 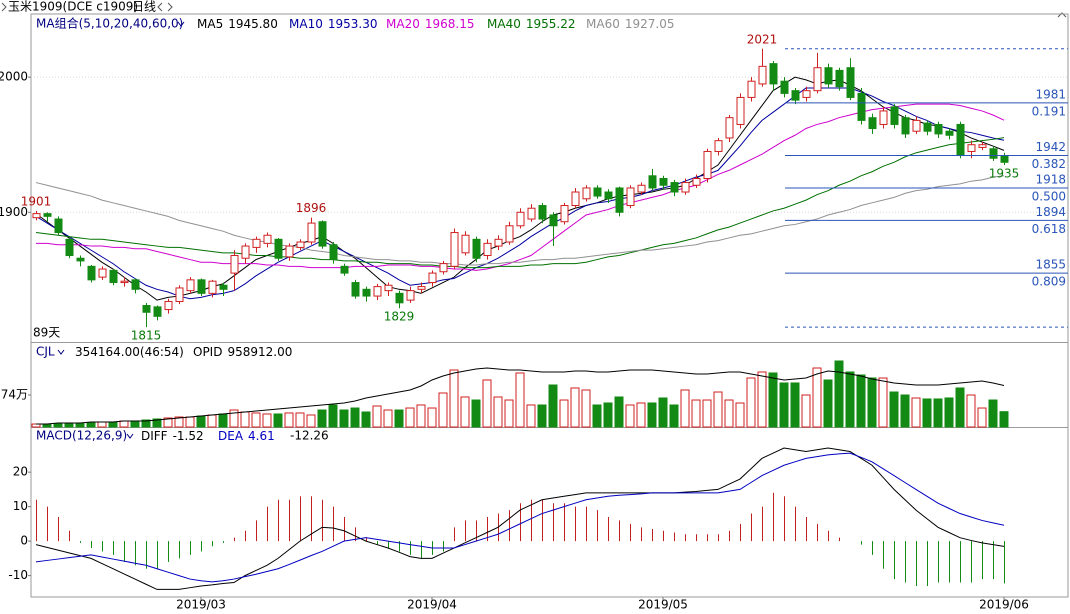 What do you see at coordinates (14, 212) in the screenshot?
I see `y-tick-label: 1900` at bounding box center [14, 212].